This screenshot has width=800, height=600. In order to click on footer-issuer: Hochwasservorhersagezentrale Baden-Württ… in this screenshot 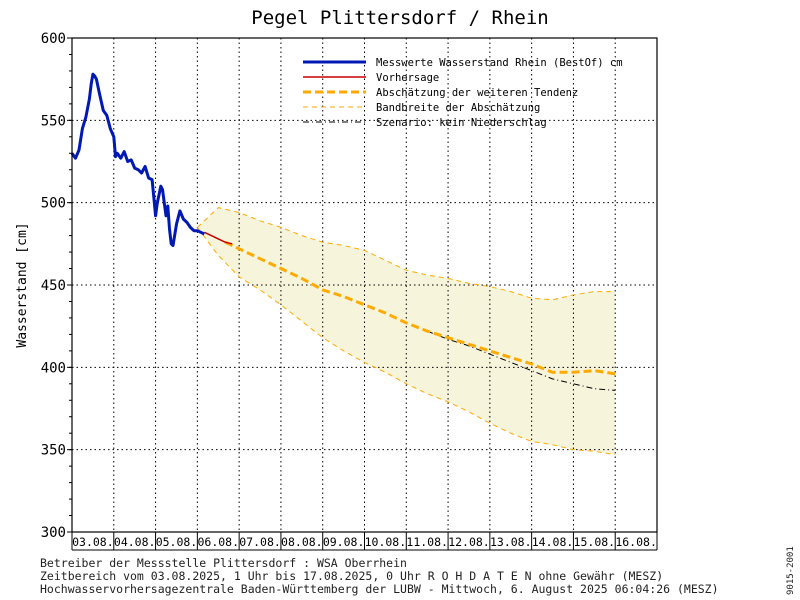, I will do `click(379, 589)`.